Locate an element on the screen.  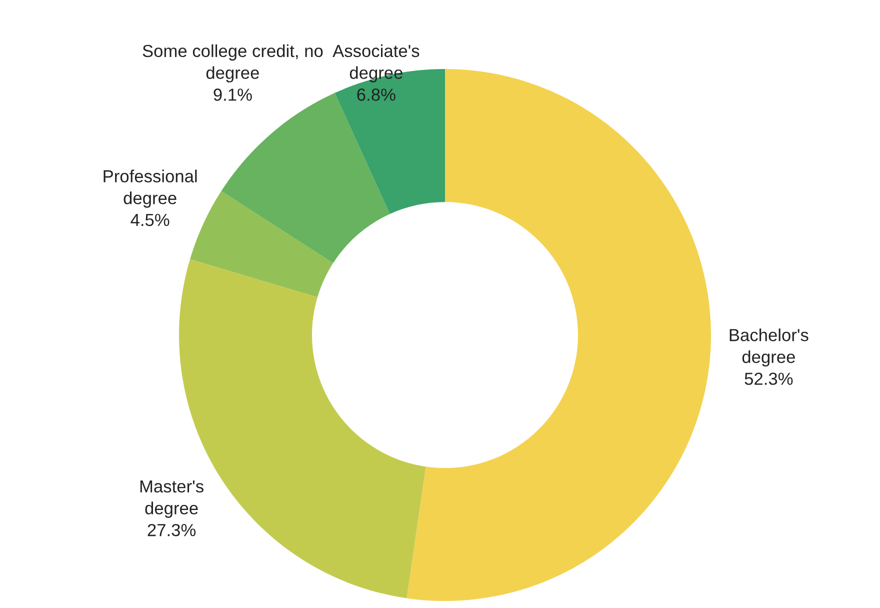
slice-label: Some college credit, no degree is located at coordinates (232, 63).